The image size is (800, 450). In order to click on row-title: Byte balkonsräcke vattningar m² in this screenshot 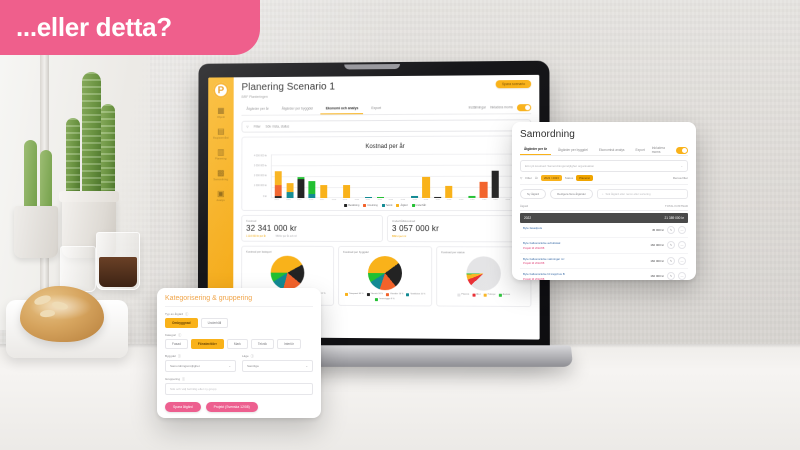, I will do `click(544, 258)`.